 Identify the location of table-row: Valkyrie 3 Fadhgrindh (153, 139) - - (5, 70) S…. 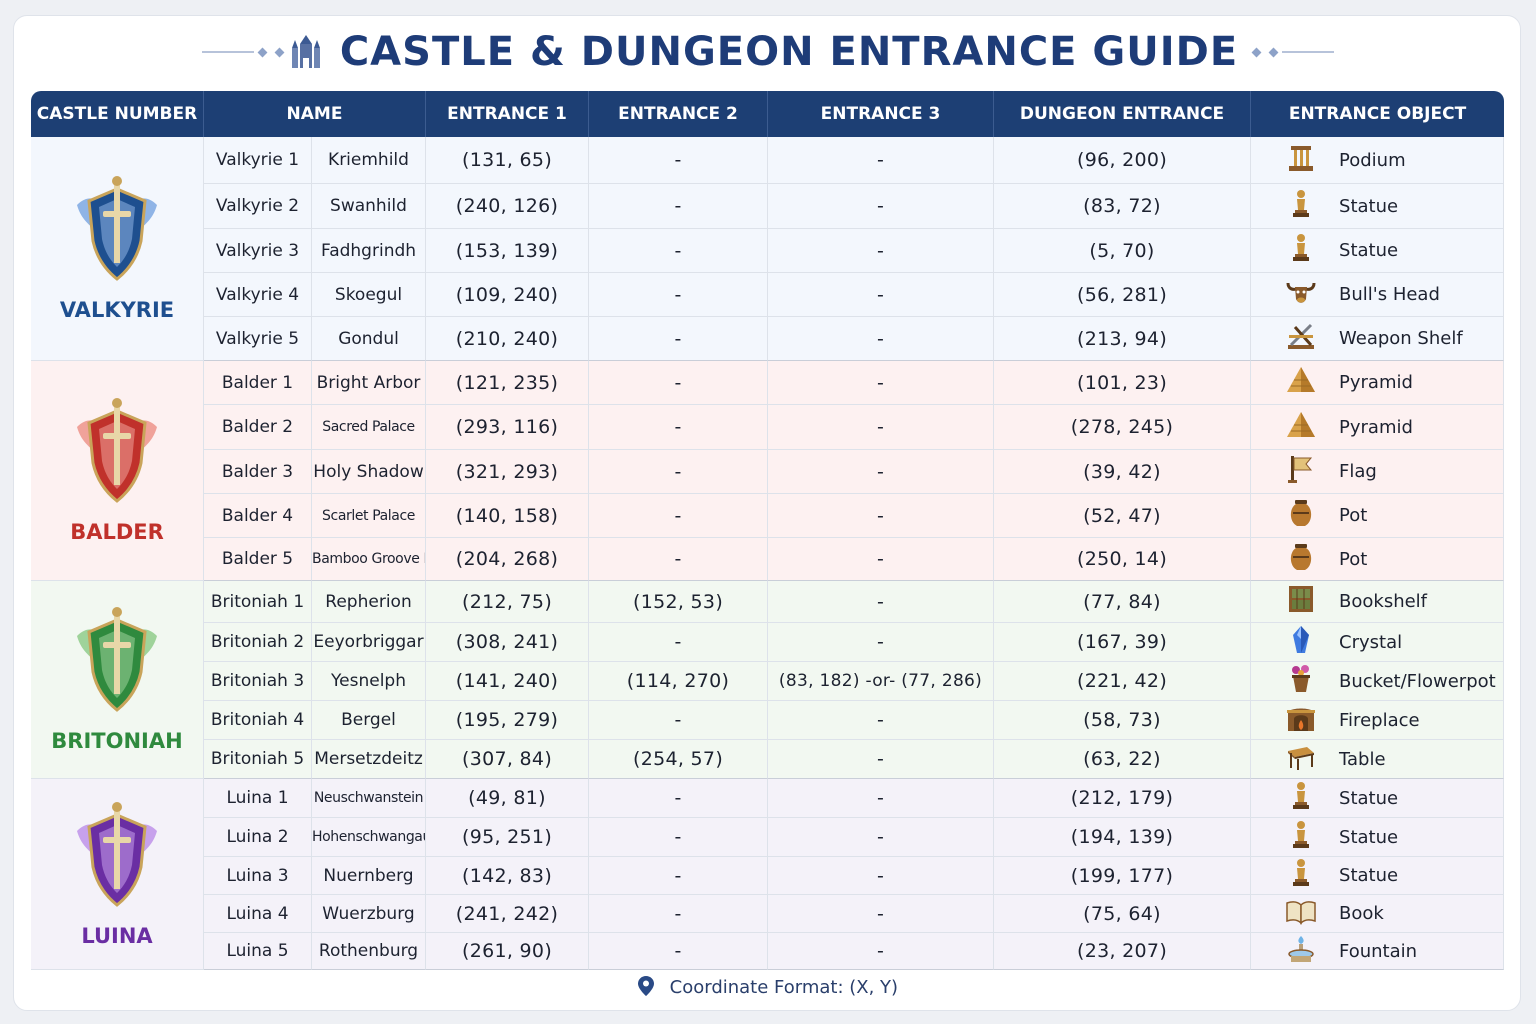
(768, 251).